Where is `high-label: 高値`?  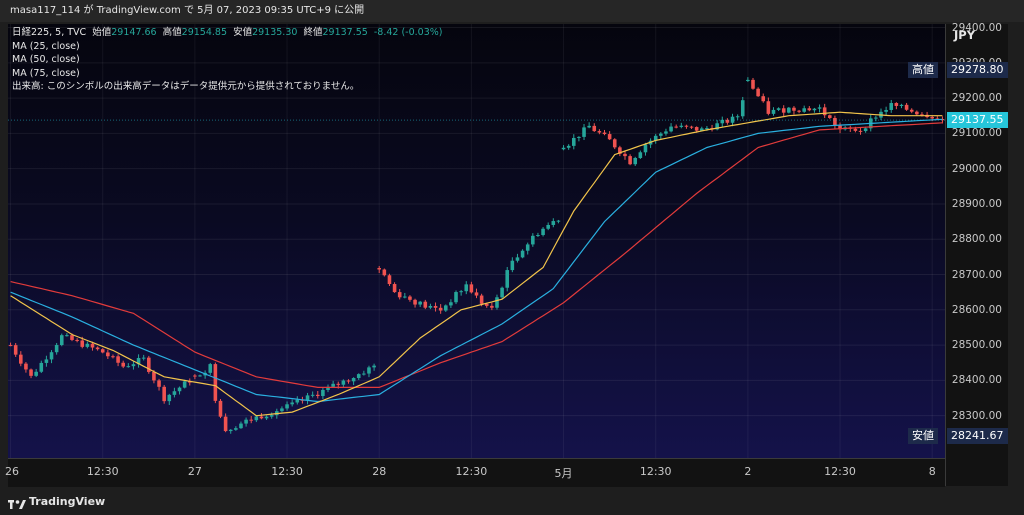
high-label: 高値 is located at coordinates (172, 32).